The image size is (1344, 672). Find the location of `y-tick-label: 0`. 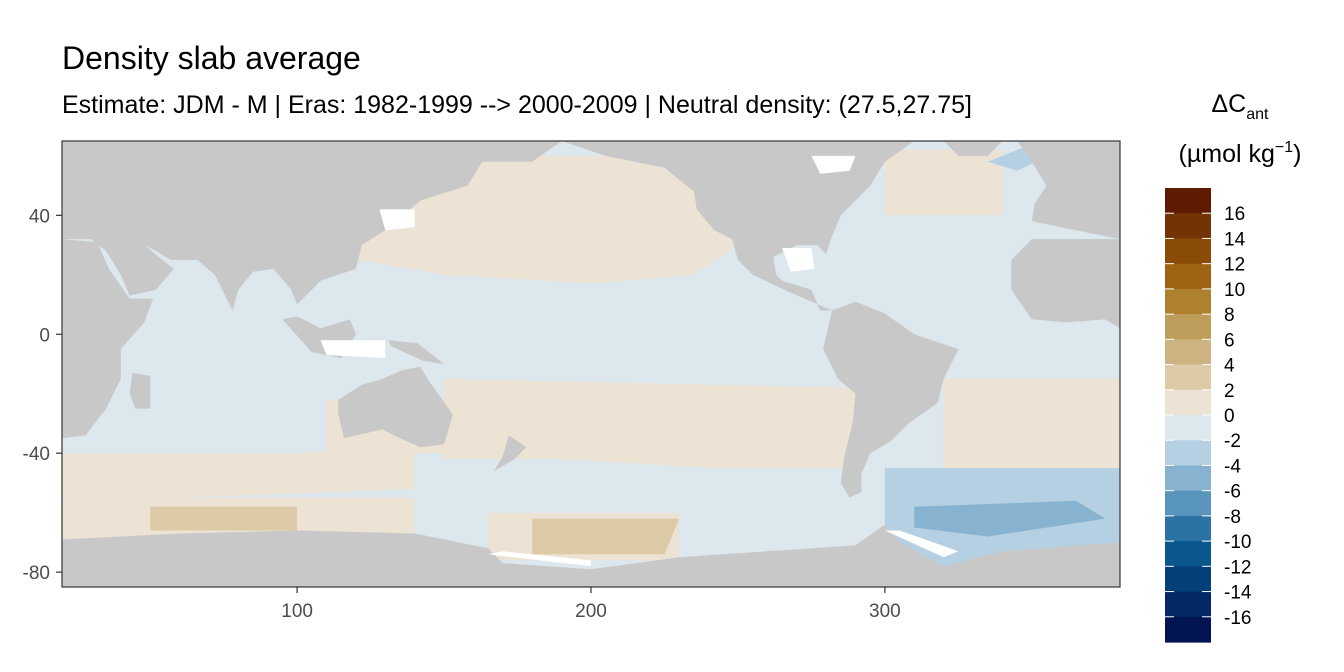

y-tick-label: 0 is located at coordinates (44, 335).